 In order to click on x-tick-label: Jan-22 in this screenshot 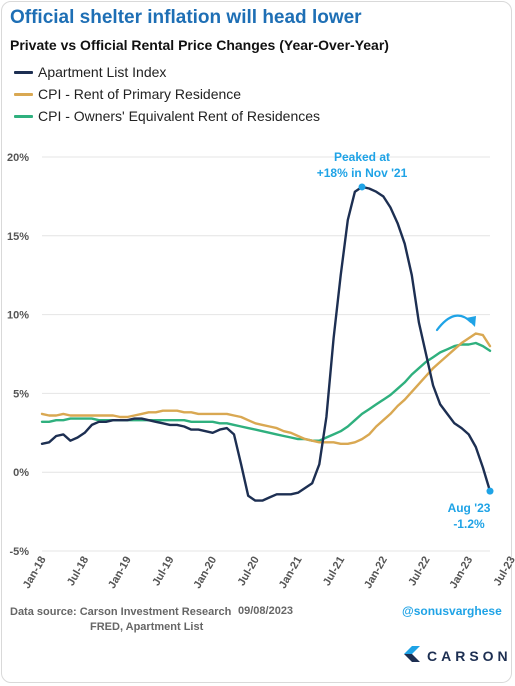, I will do `click(376, 573)`.